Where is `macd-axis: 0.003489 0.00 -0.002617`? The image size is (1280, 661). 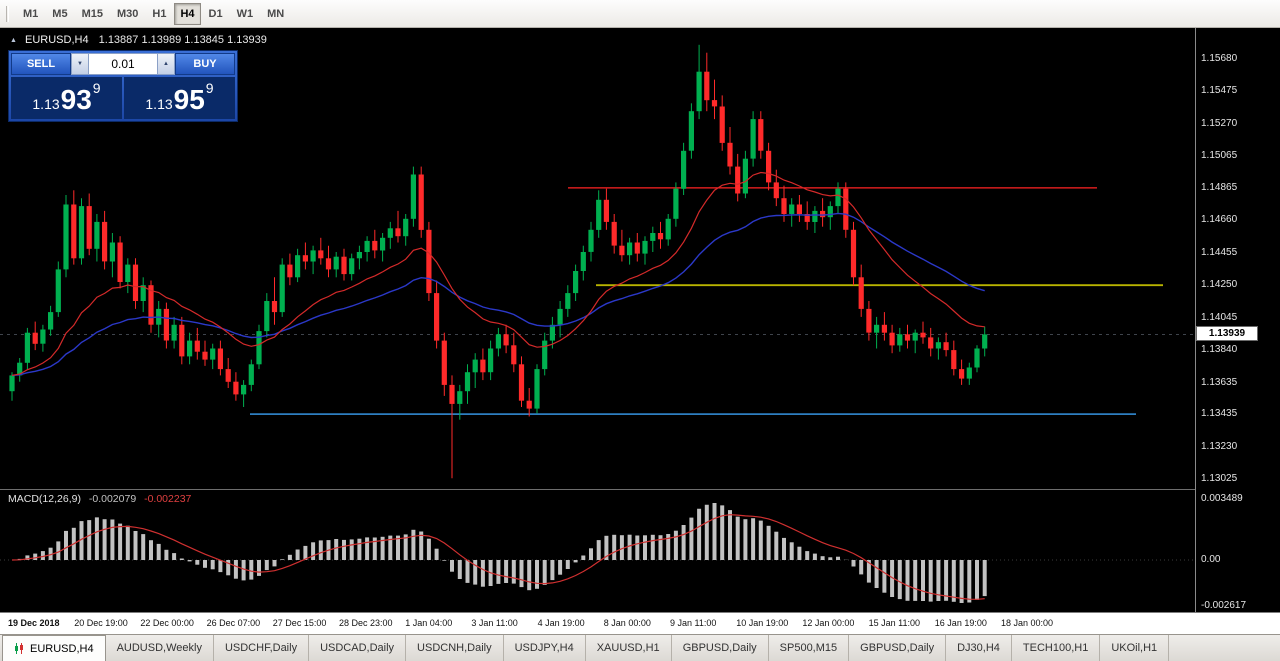
macd-axis: 0.003489 0.00 -0.002617 is located at coordinates (1237, 551).